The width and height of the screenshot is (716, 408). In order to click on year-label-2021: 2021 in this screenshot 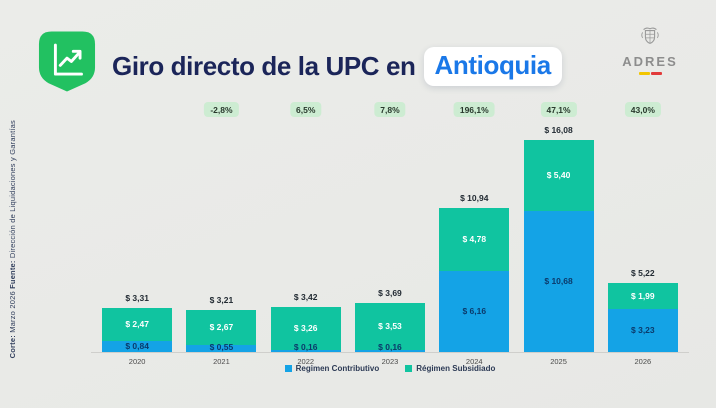, I will do `click(221, 361)`.